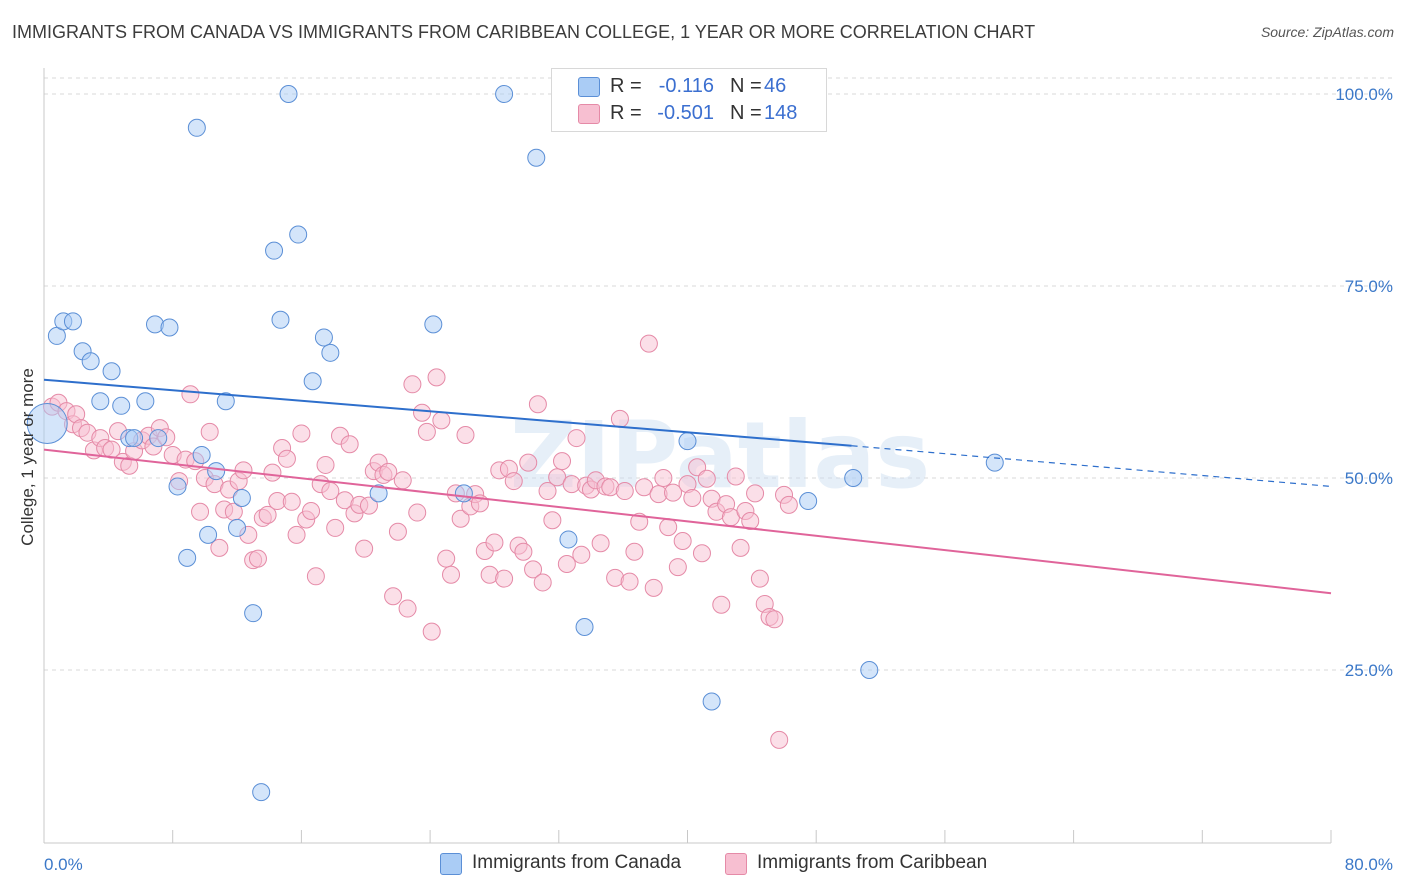 This screenshot has height=892, width=1406. I want to click on canada-trend-line, so click(447, 412).